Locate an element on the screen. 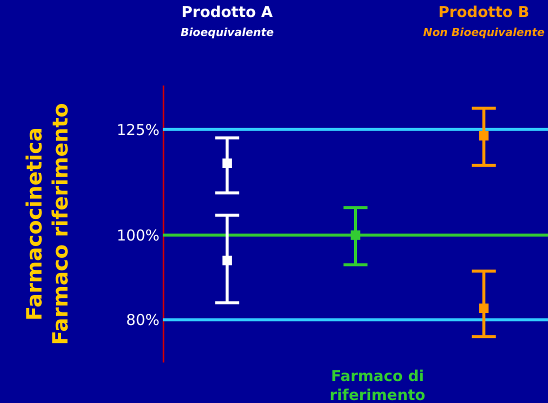 The height and width of the screenshot is (403, 548). y-tick-label: 125% is located at coordinates (138, 129).